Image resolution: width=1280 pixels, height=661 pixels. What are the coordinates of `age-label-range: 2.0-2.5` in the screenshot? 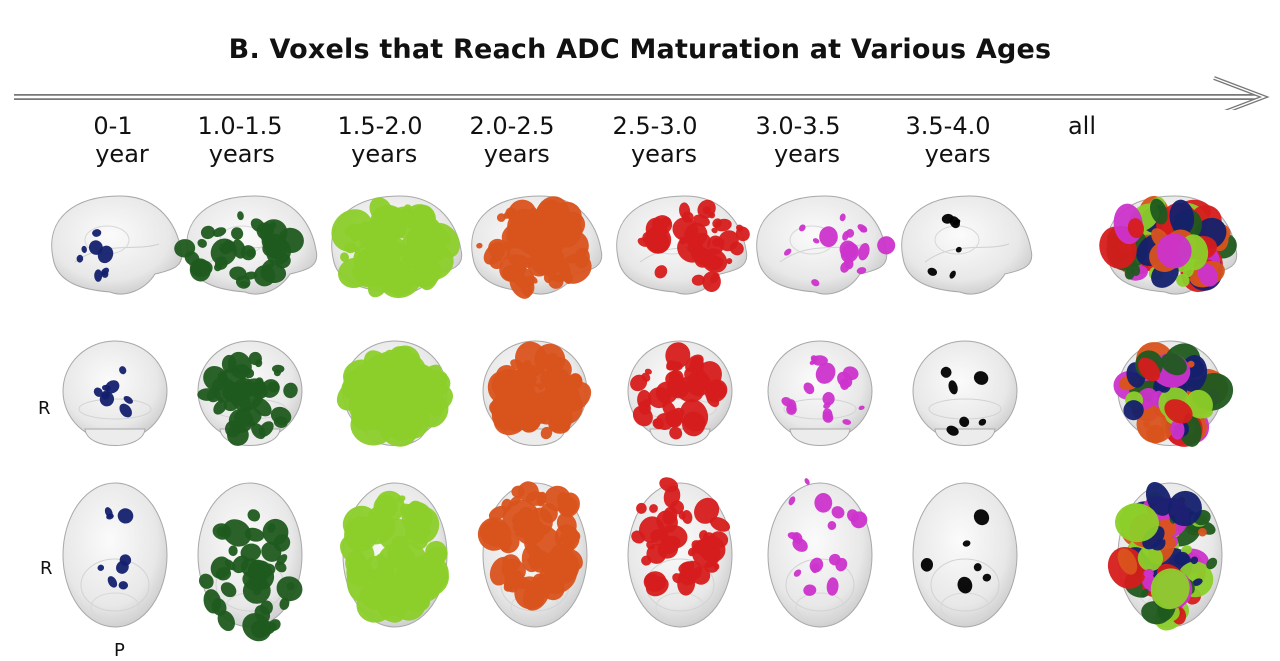 It's located at (512, 126).